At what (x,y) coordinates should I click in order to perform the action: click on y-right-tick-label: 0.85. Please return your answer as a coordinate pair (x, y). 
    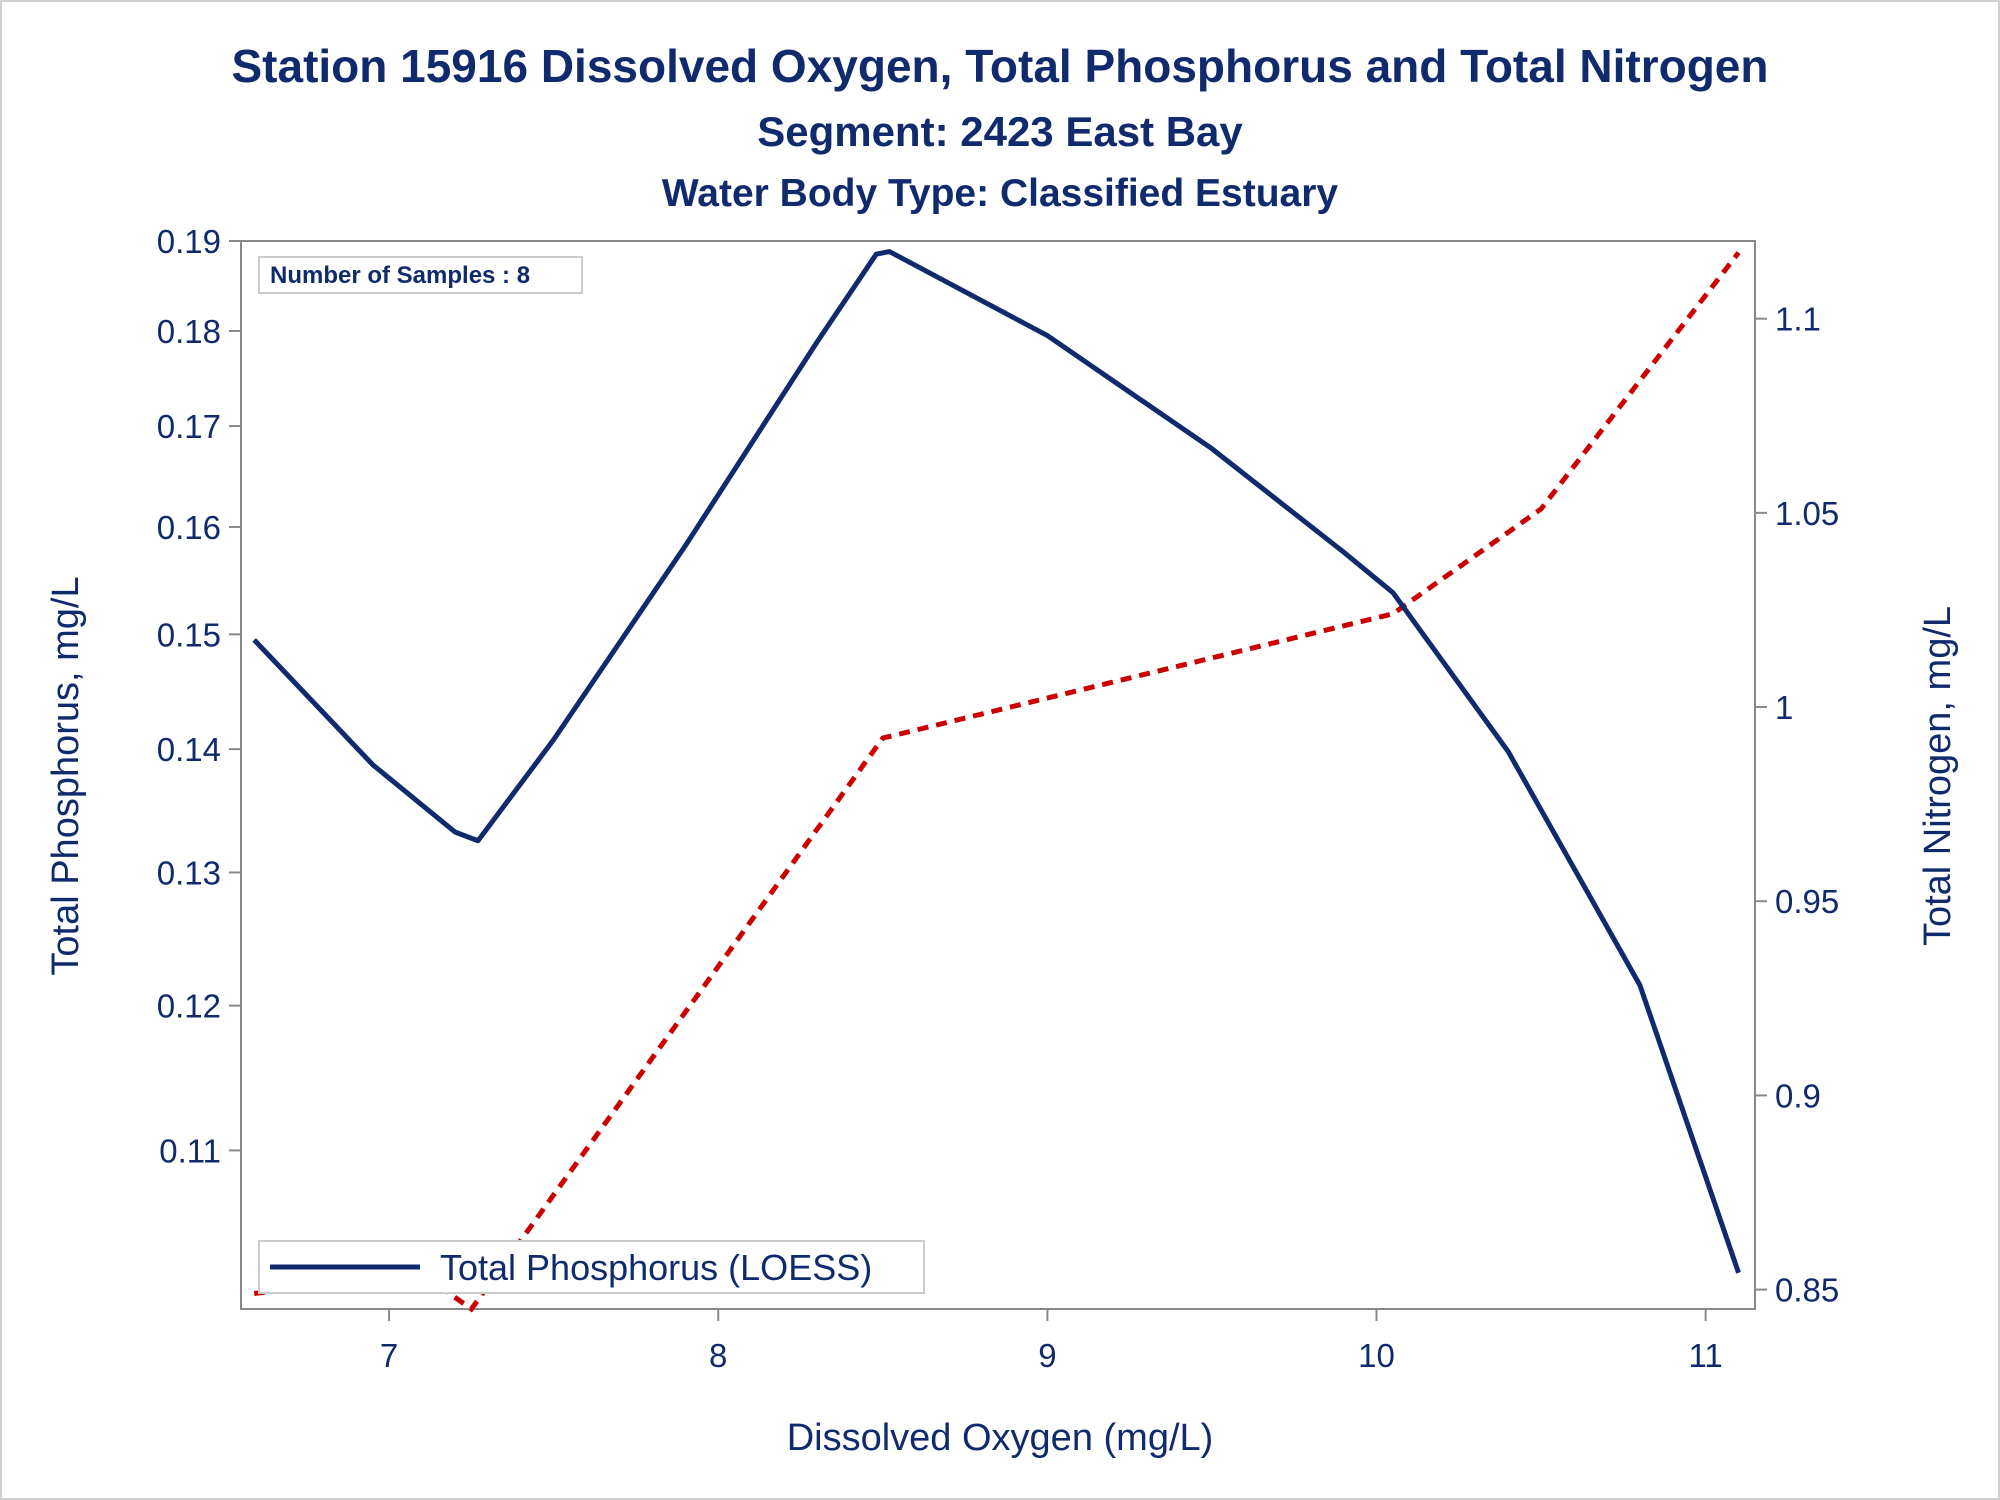
    Looking at the image, I should click on (1807, 1290).